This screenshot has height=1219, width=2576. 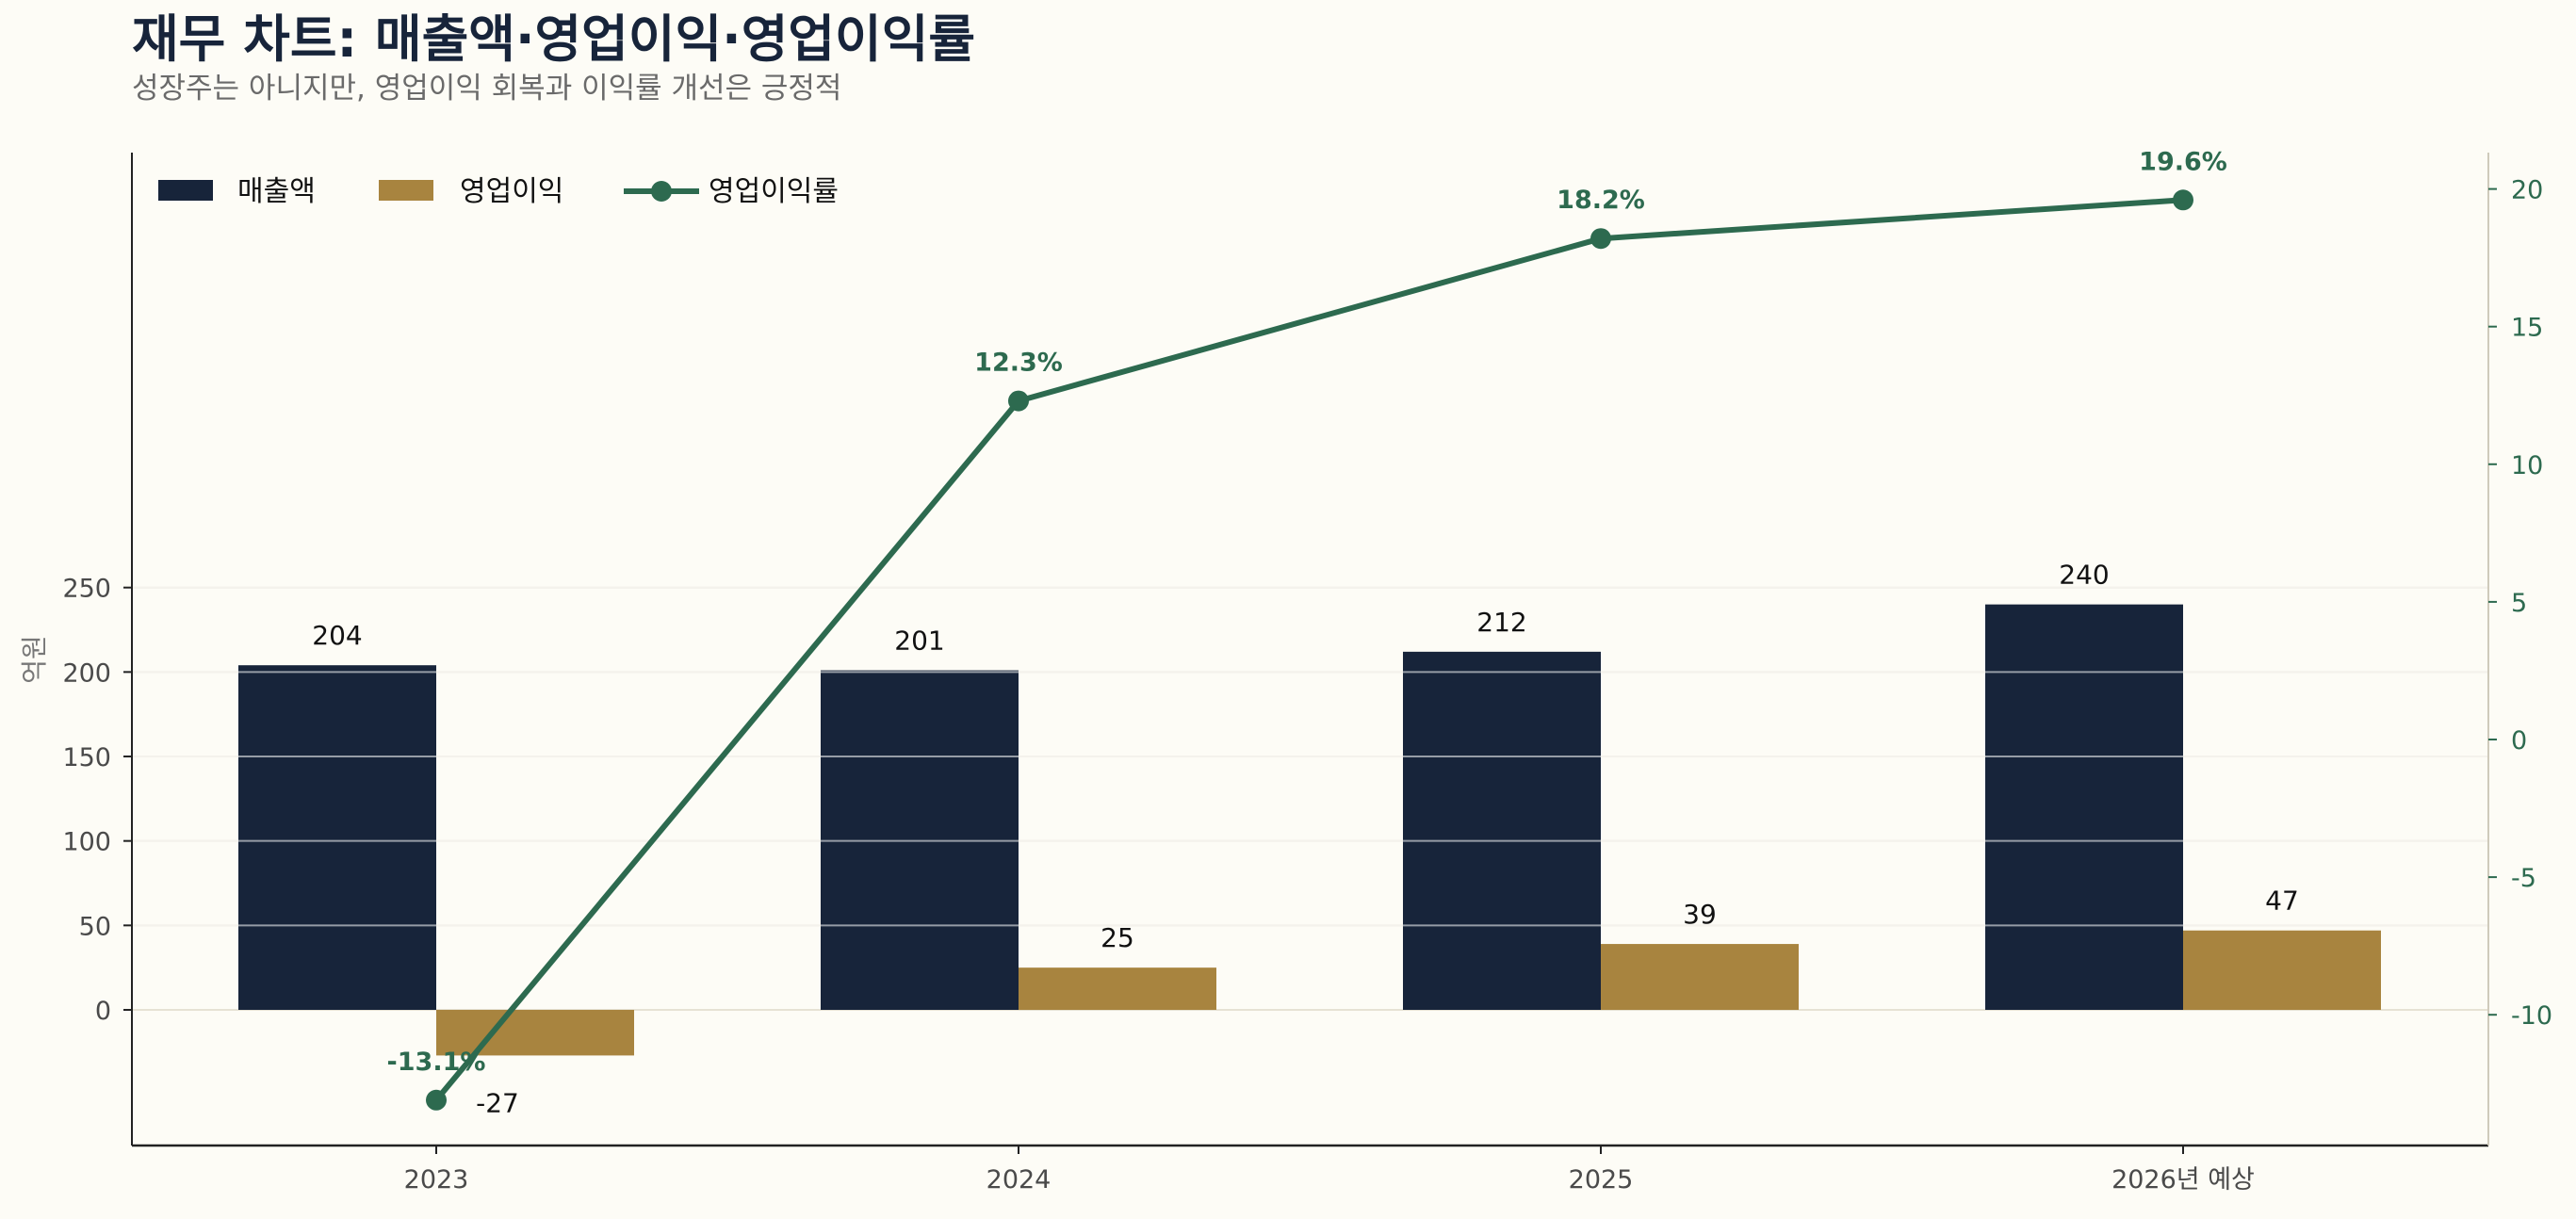 I want to click on data-label-operating-profit: 39, so click(x=1700, y=914).